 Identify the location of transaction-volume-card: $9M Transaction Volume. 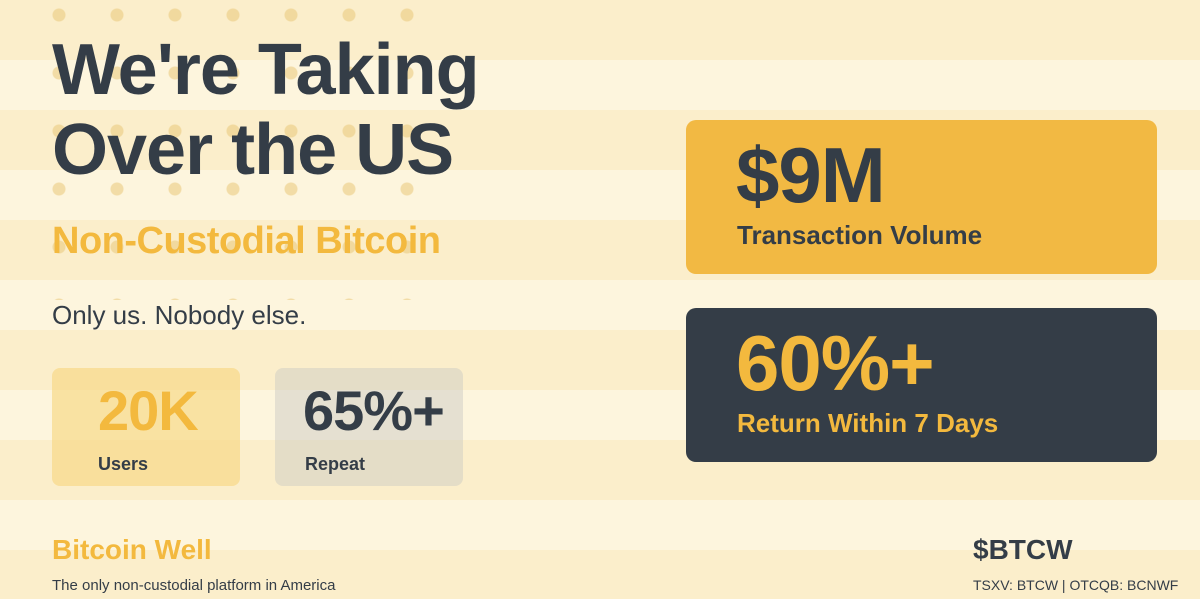
(921, 197).